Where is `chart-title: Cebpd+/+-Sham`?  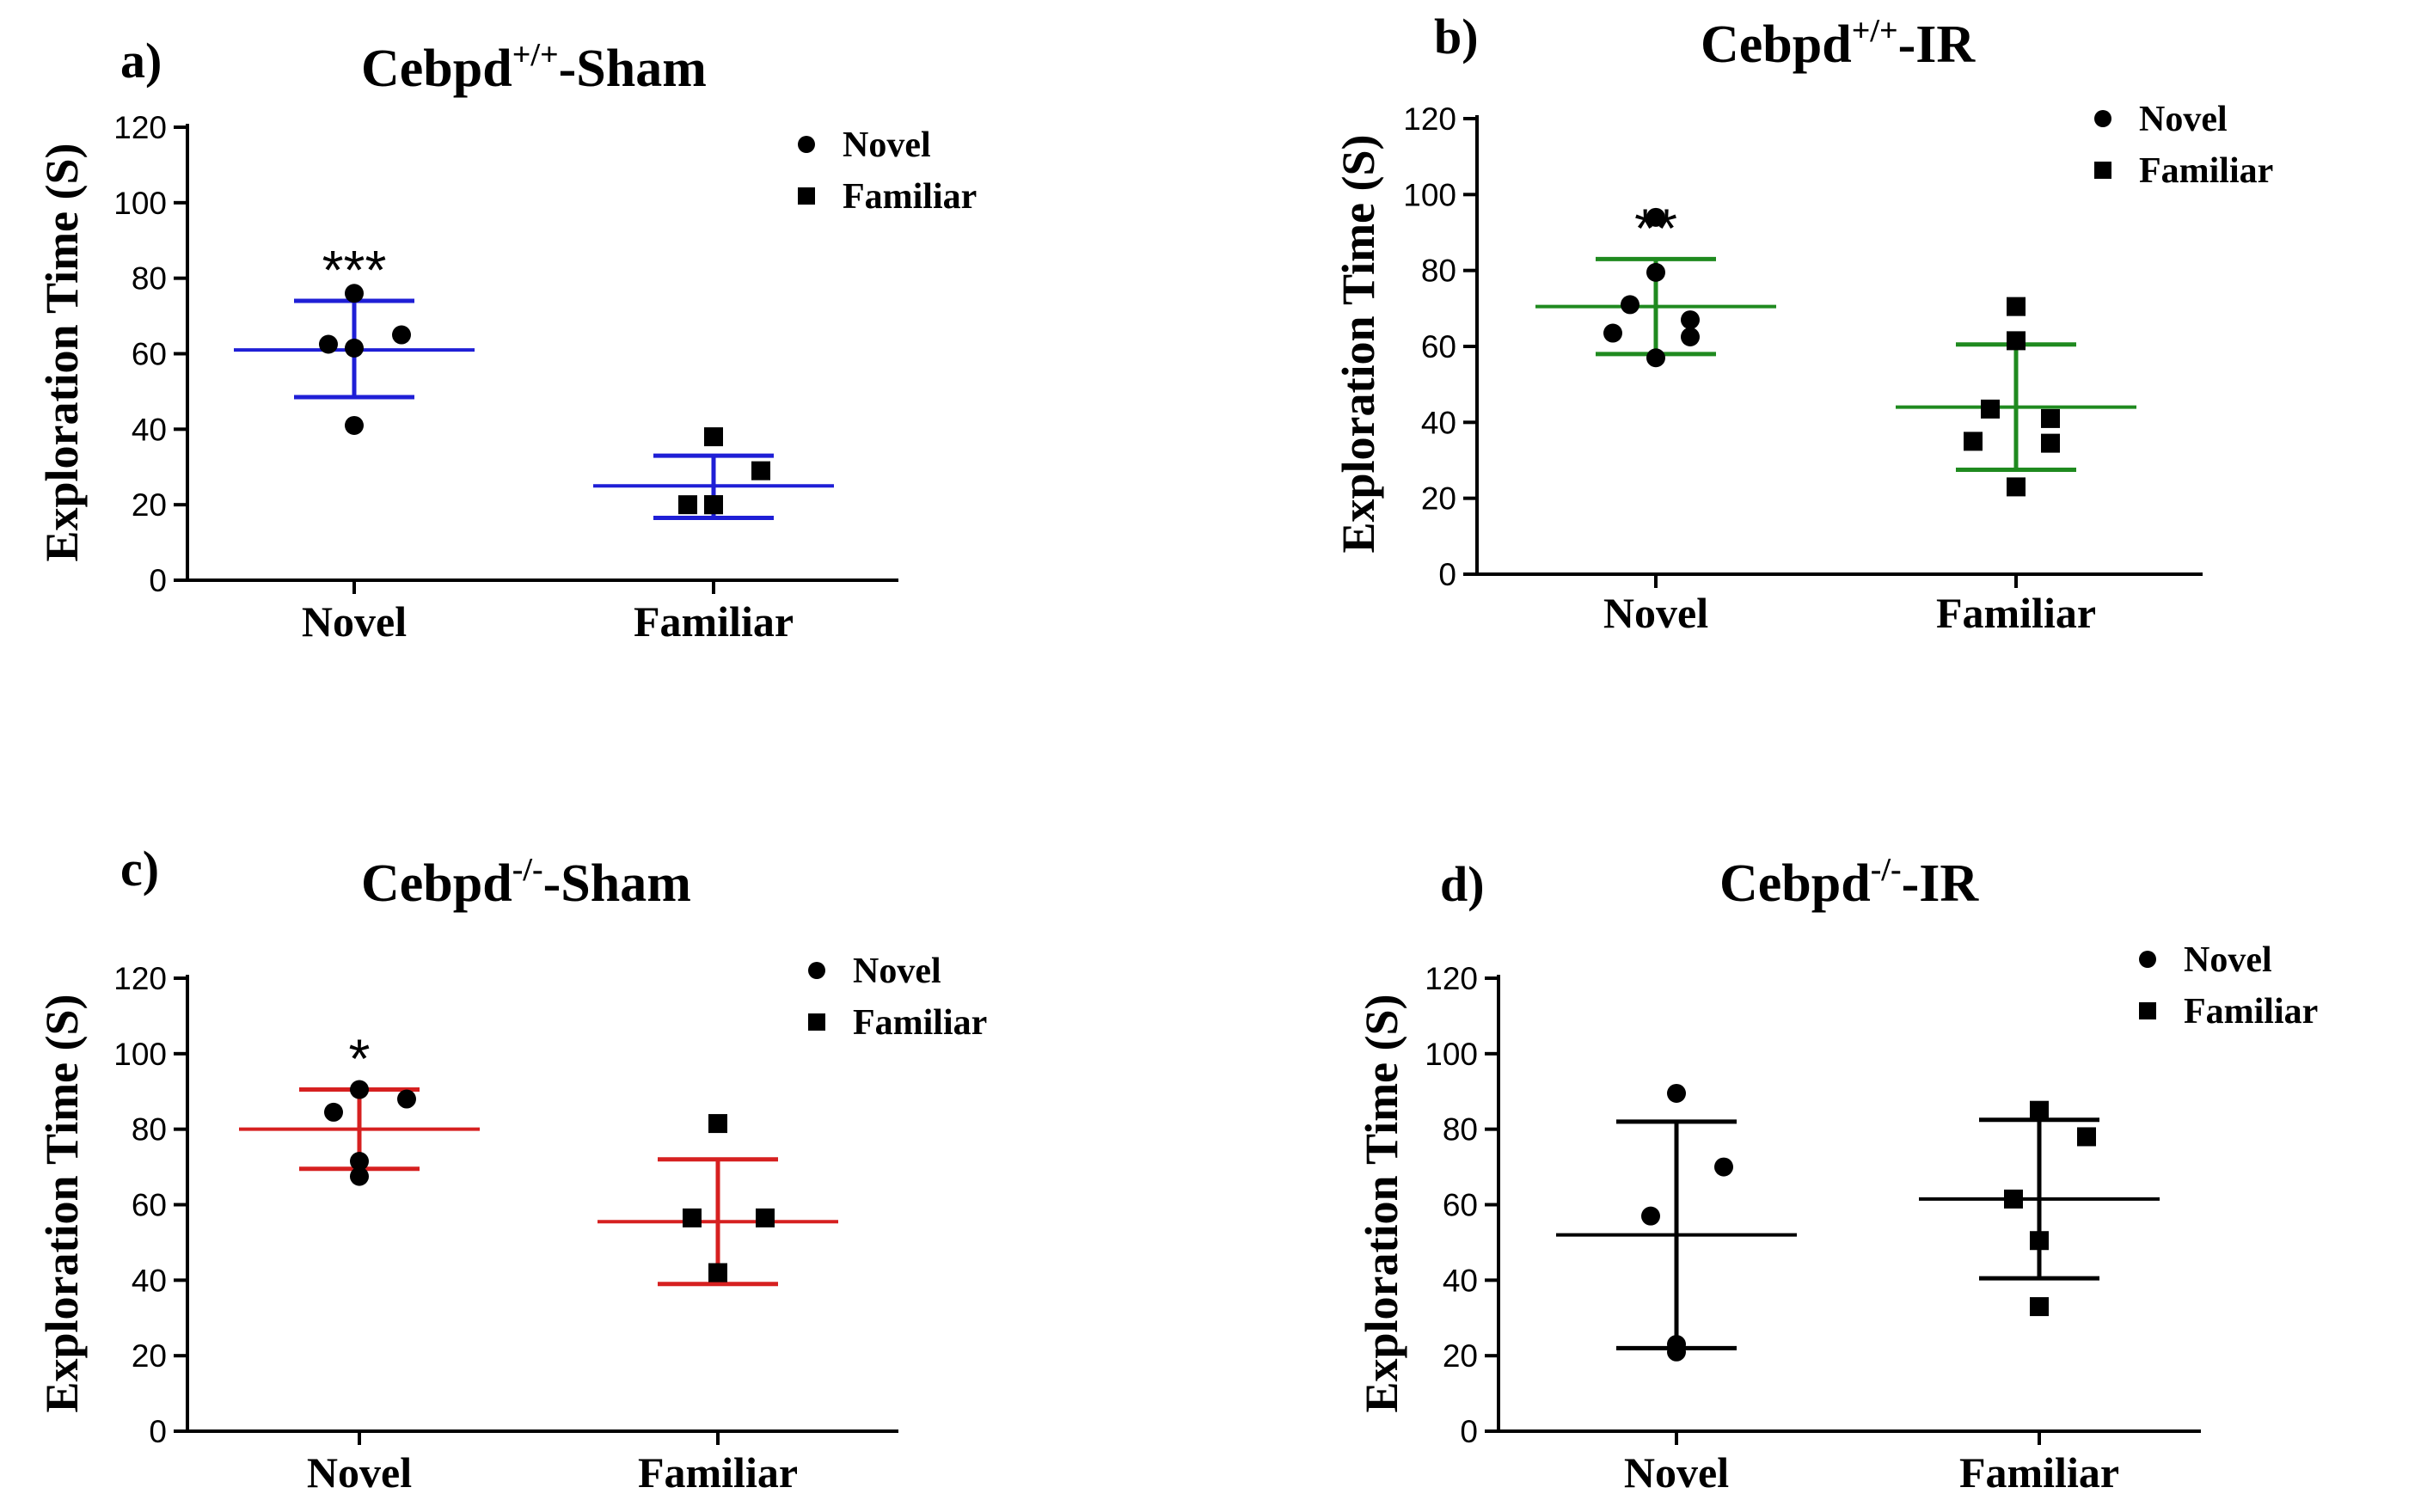
chart-title: Cebpd+/+-Sham is located at coordinates (534, 67).